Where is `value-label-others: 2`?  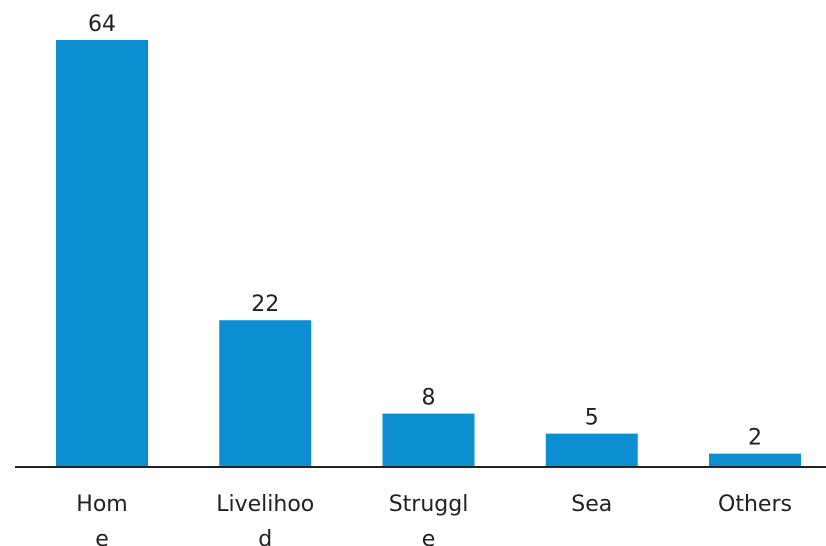
value-label-others: 2 is located at coordinates (755, 438).